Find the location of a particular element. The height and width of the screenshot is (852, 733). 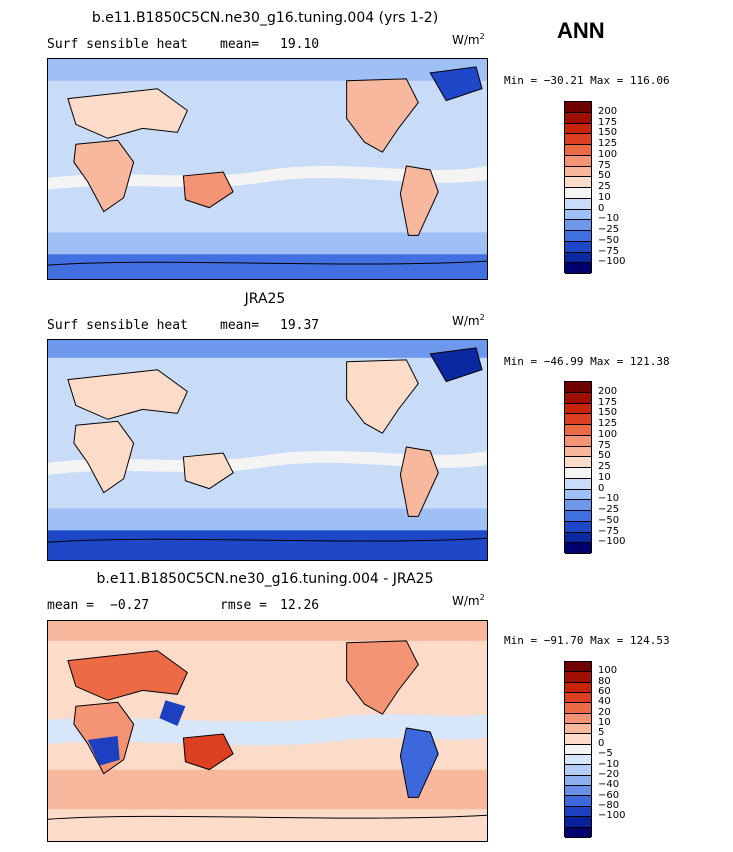

colorbar-tick-label: 60 is located at coordinates (604, 692).